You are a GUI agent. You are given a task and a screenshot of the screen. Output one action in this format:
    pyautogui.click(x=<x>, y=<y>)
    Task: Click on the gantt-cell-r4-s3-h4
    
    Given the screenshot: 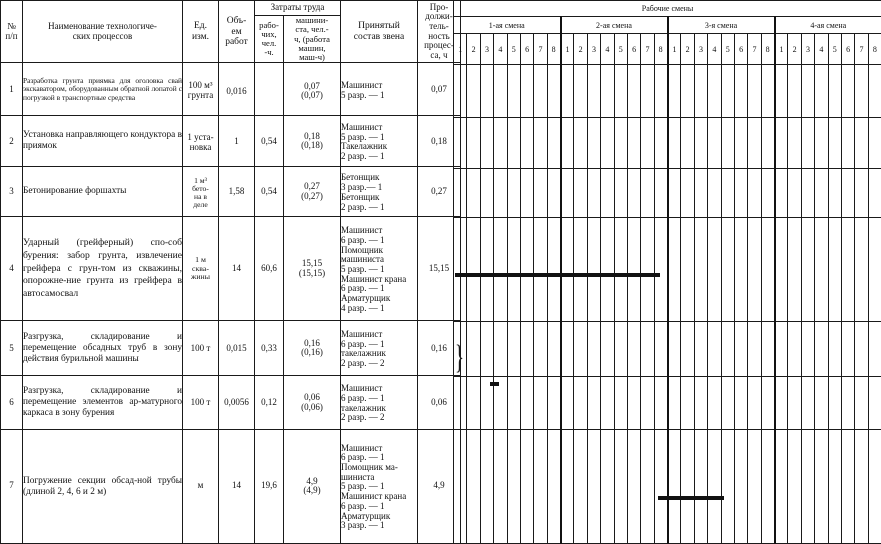 What is the action you would take?
    pyautogui.click(x=714, y=270)
    